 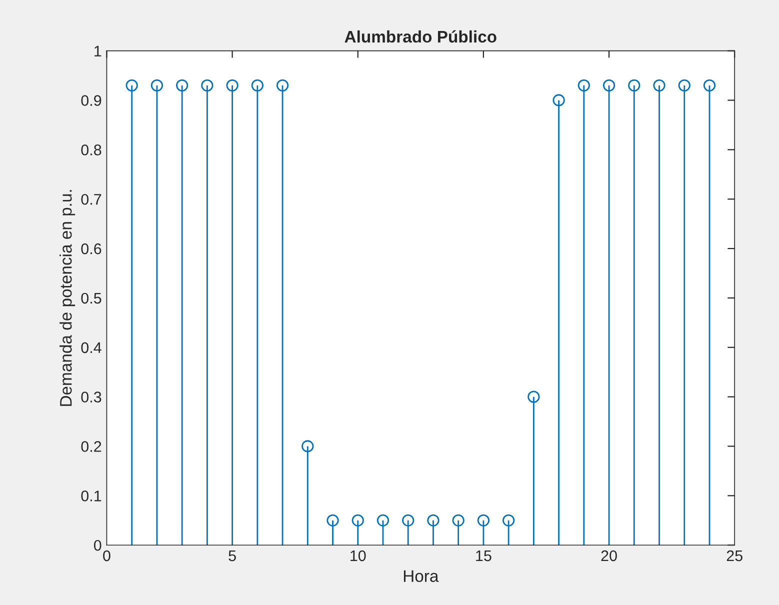 What do you see at coordinates (91, 446) in the screenshot?
I see `y-tick-label: 0.2` at bounding box center [91, 446].